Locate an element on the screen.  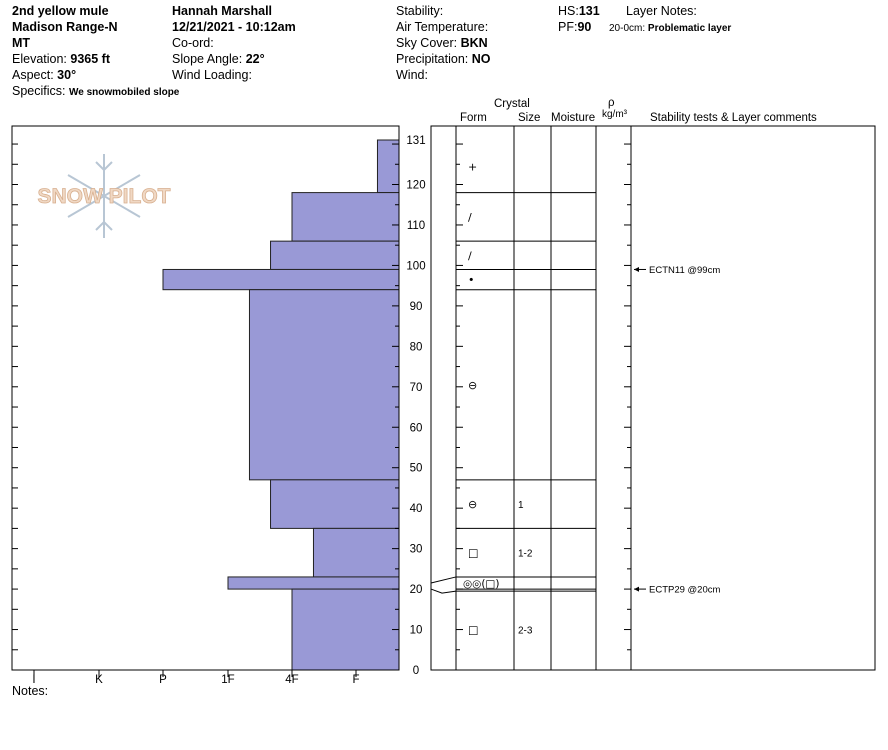
air-temp-label: Air Temperature: is located at coordinates (442, 27).